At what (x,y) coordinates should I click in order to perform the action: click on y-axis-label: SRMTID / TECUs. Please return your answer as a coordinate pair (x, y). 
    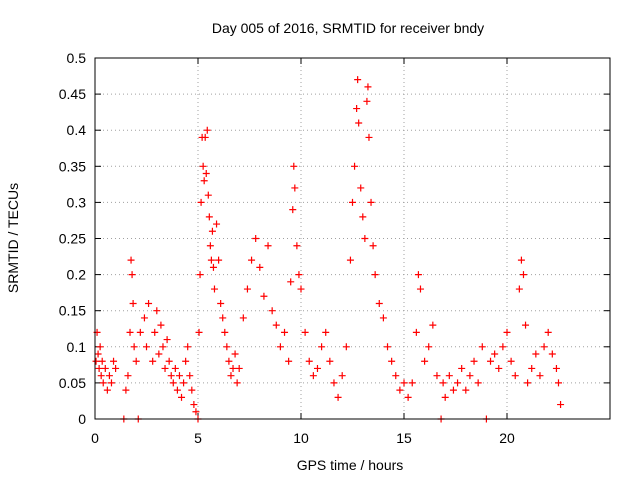
    Looking at the image, I should click on (13, 238).